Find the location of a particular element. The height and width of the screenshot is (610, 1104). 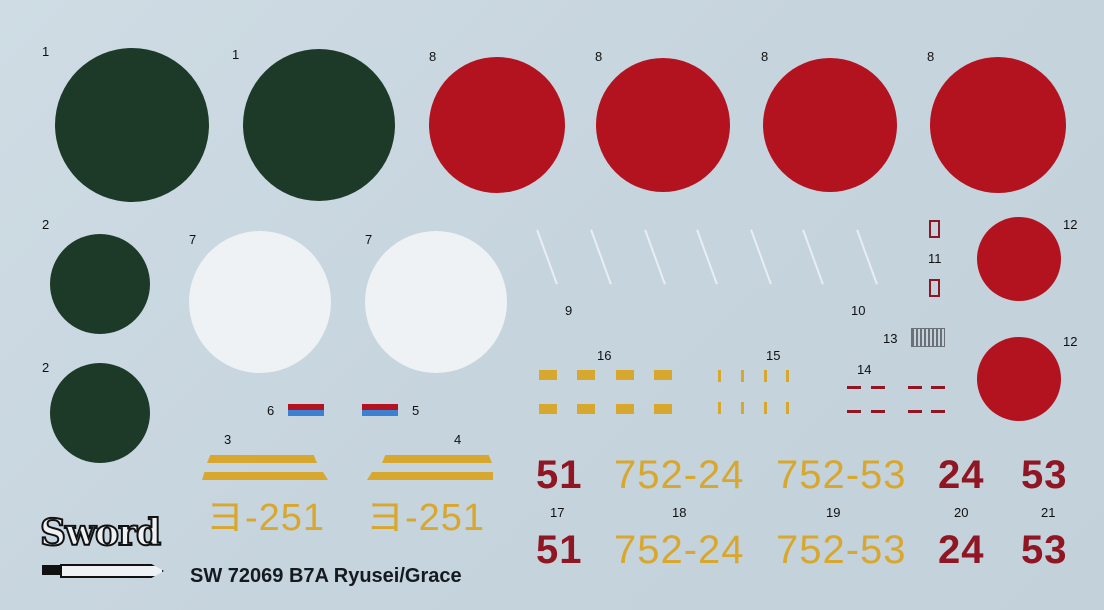

decal-19-number: 752-53 is located at coordinates (841, 550).